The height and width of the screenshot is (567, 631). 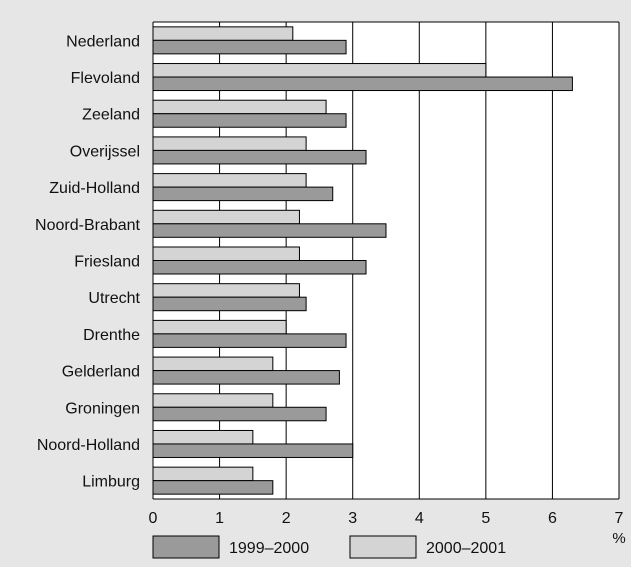 What do you see at coordinates (352, 518) in the screenshot?
I see `x-tick-label: 3` at bounding box center [352, 518].